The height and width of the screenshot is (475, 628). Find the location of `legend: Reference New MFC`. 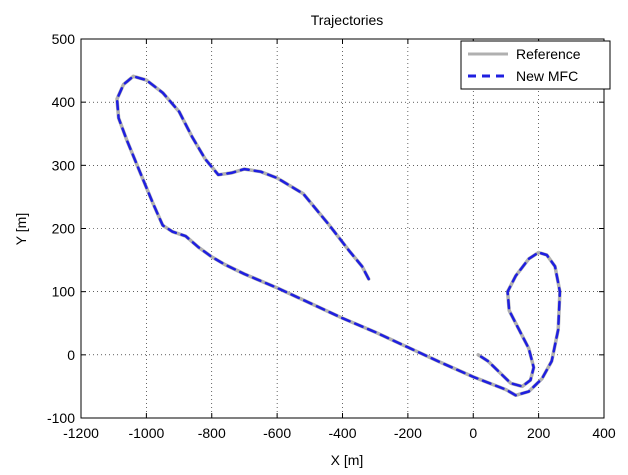

legend: Reference New MFC is located at coordinates (535, 65).